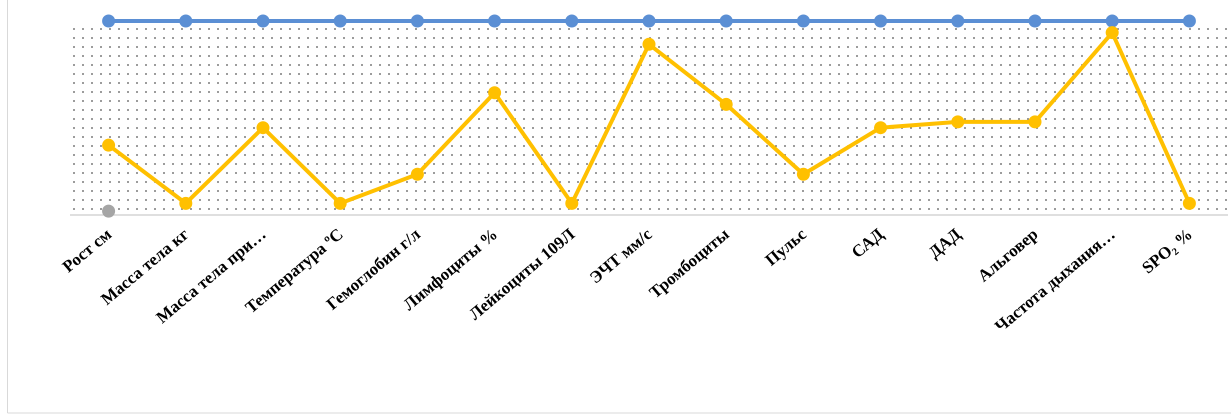  What do you see at coordinates (87, 250) in the screenshot?
I see `x-tick-label: Рост см` at bounding box center [87, 250].